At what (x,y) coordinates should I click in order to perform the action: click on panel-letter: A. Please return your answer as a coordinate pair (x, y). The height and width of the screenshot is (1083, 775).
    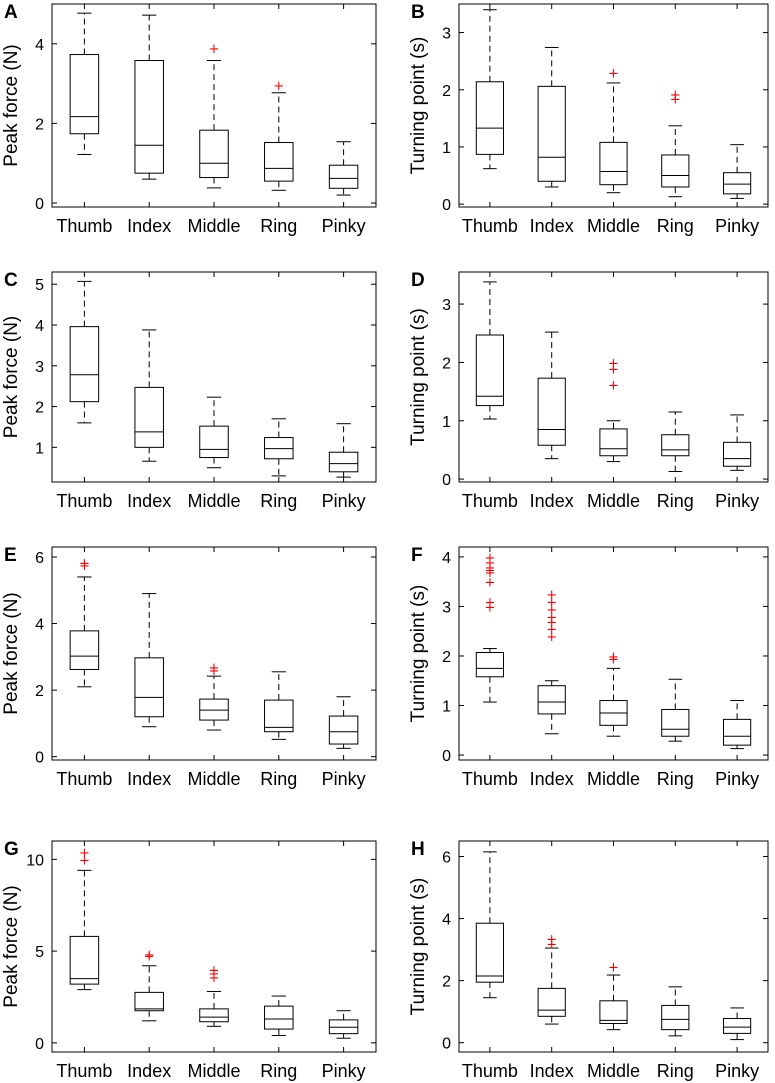
    Looking at the image, I should click on (11, 12).